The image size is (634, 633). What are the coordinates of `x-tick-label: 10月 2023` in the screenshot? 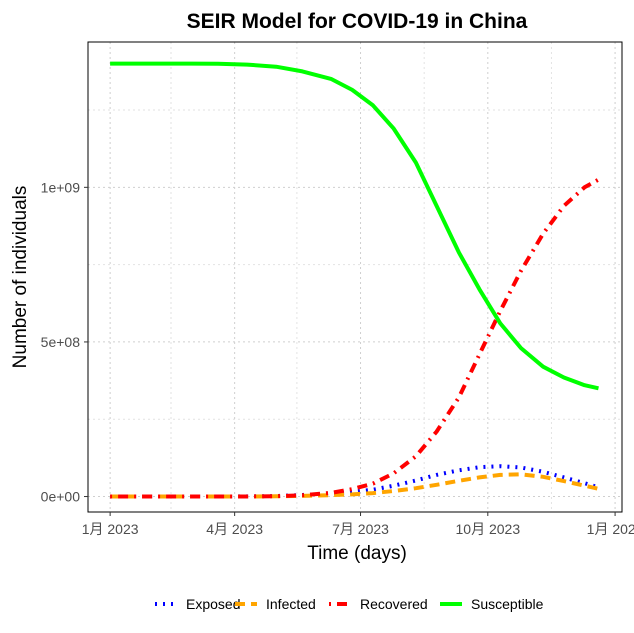 It's located at (488, 529).